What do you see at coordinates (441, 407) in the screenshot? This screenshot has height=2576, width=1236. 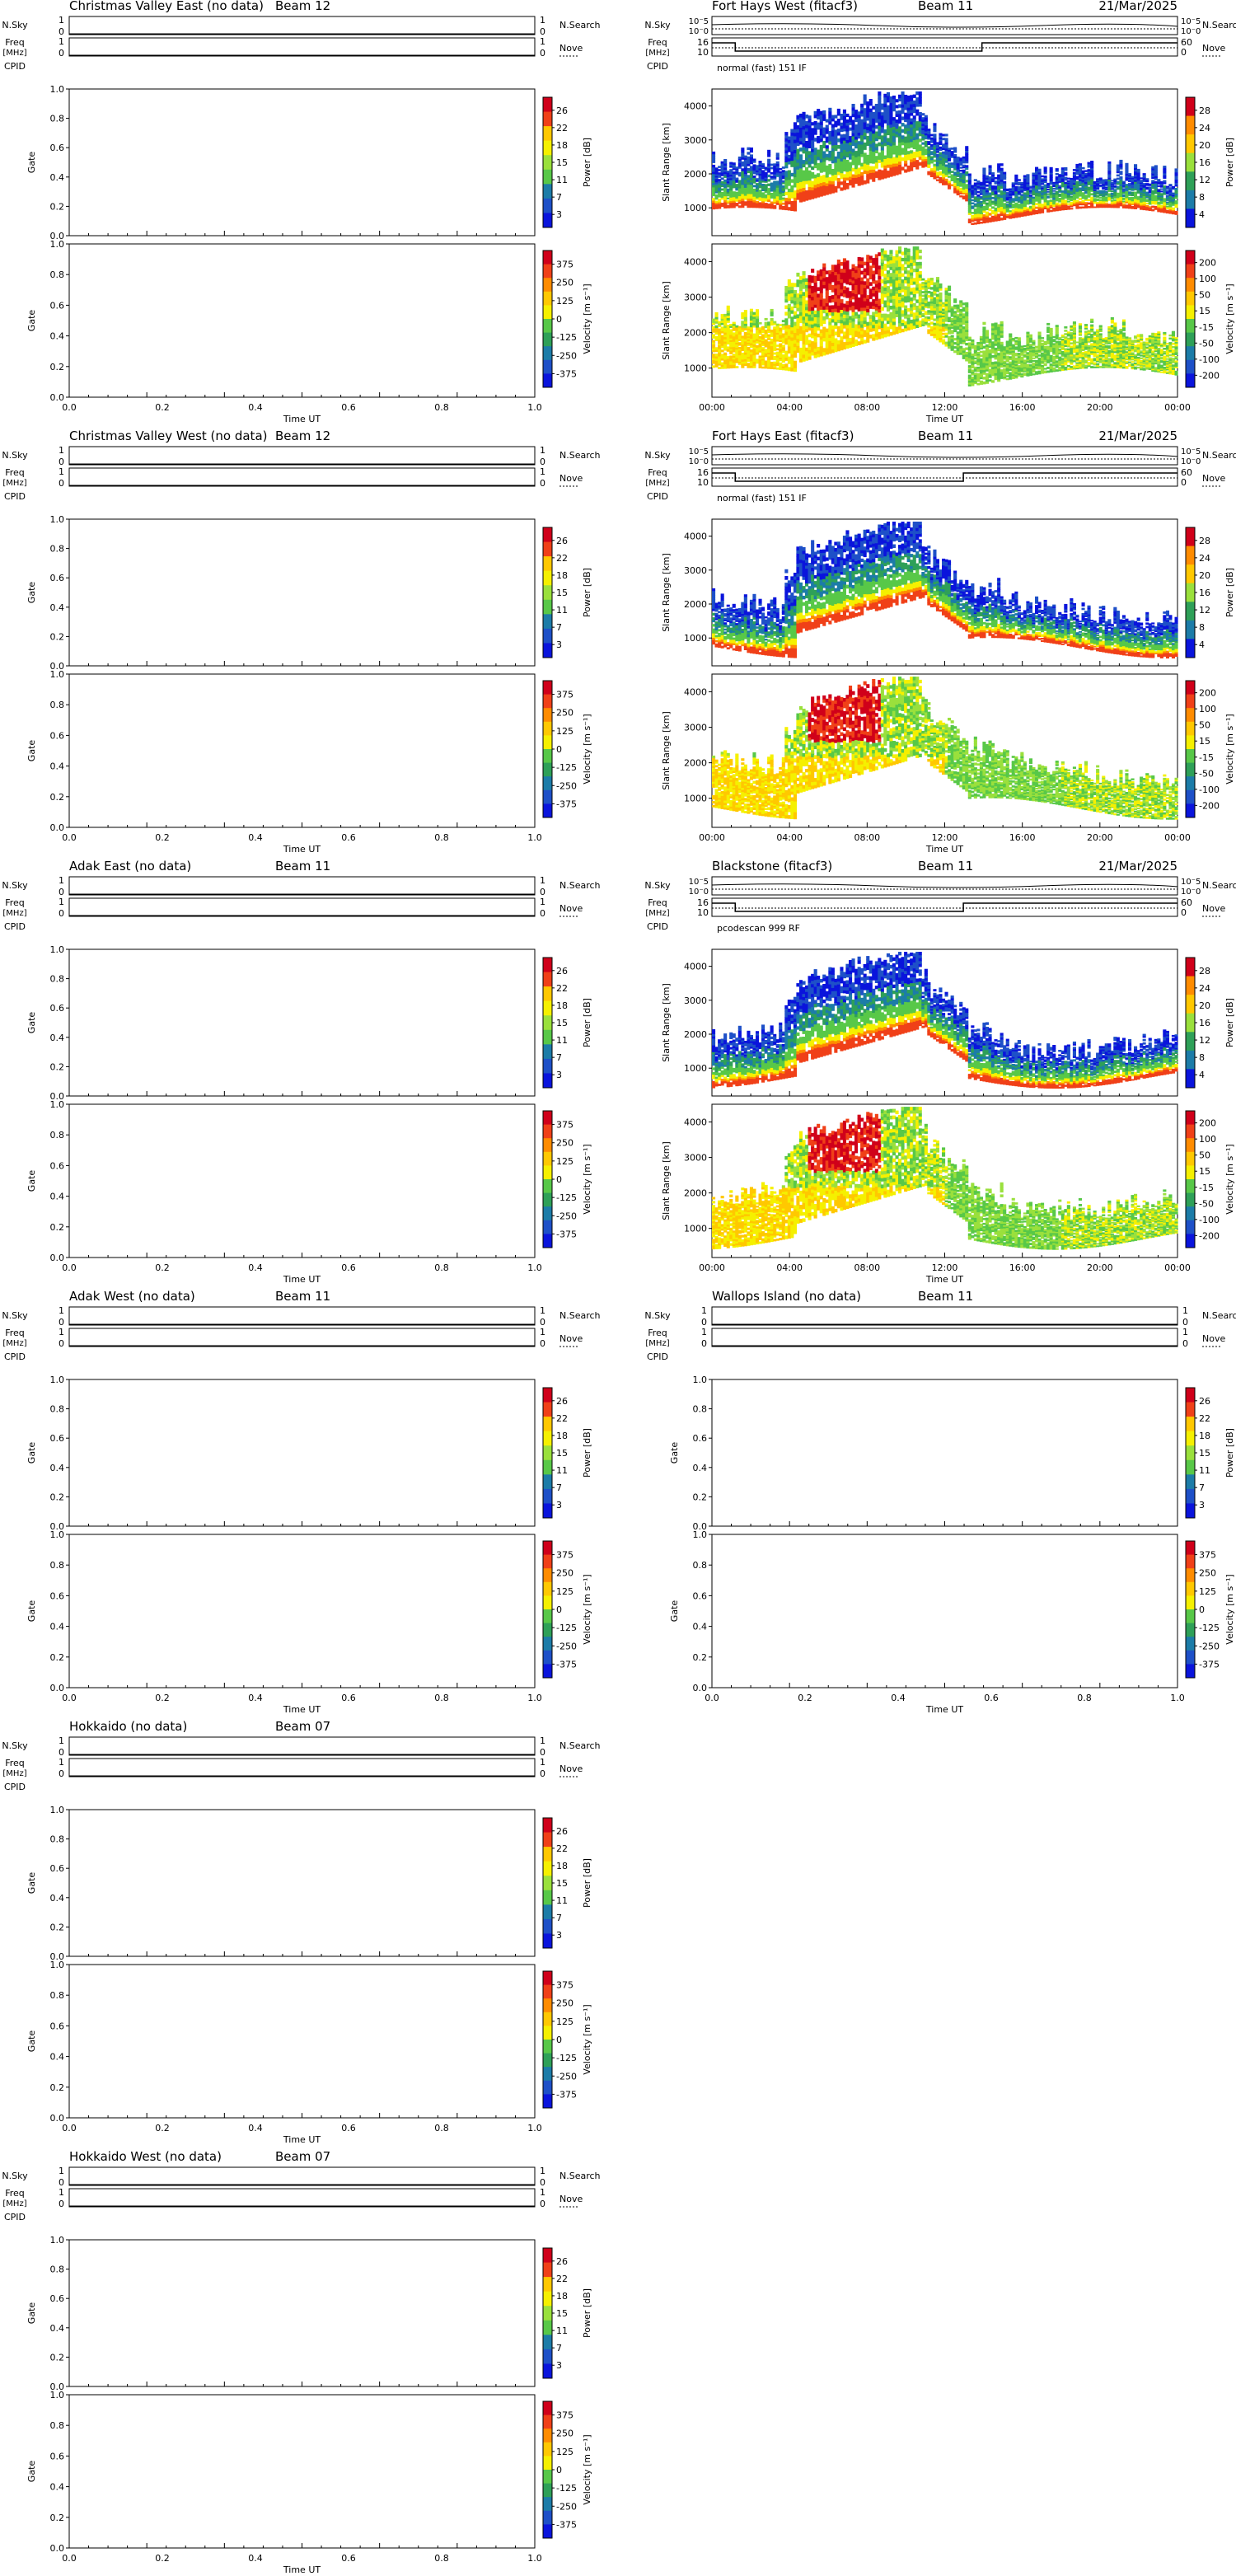 I see `x-tick-label: 0.8` at bounding box center [441, 407].